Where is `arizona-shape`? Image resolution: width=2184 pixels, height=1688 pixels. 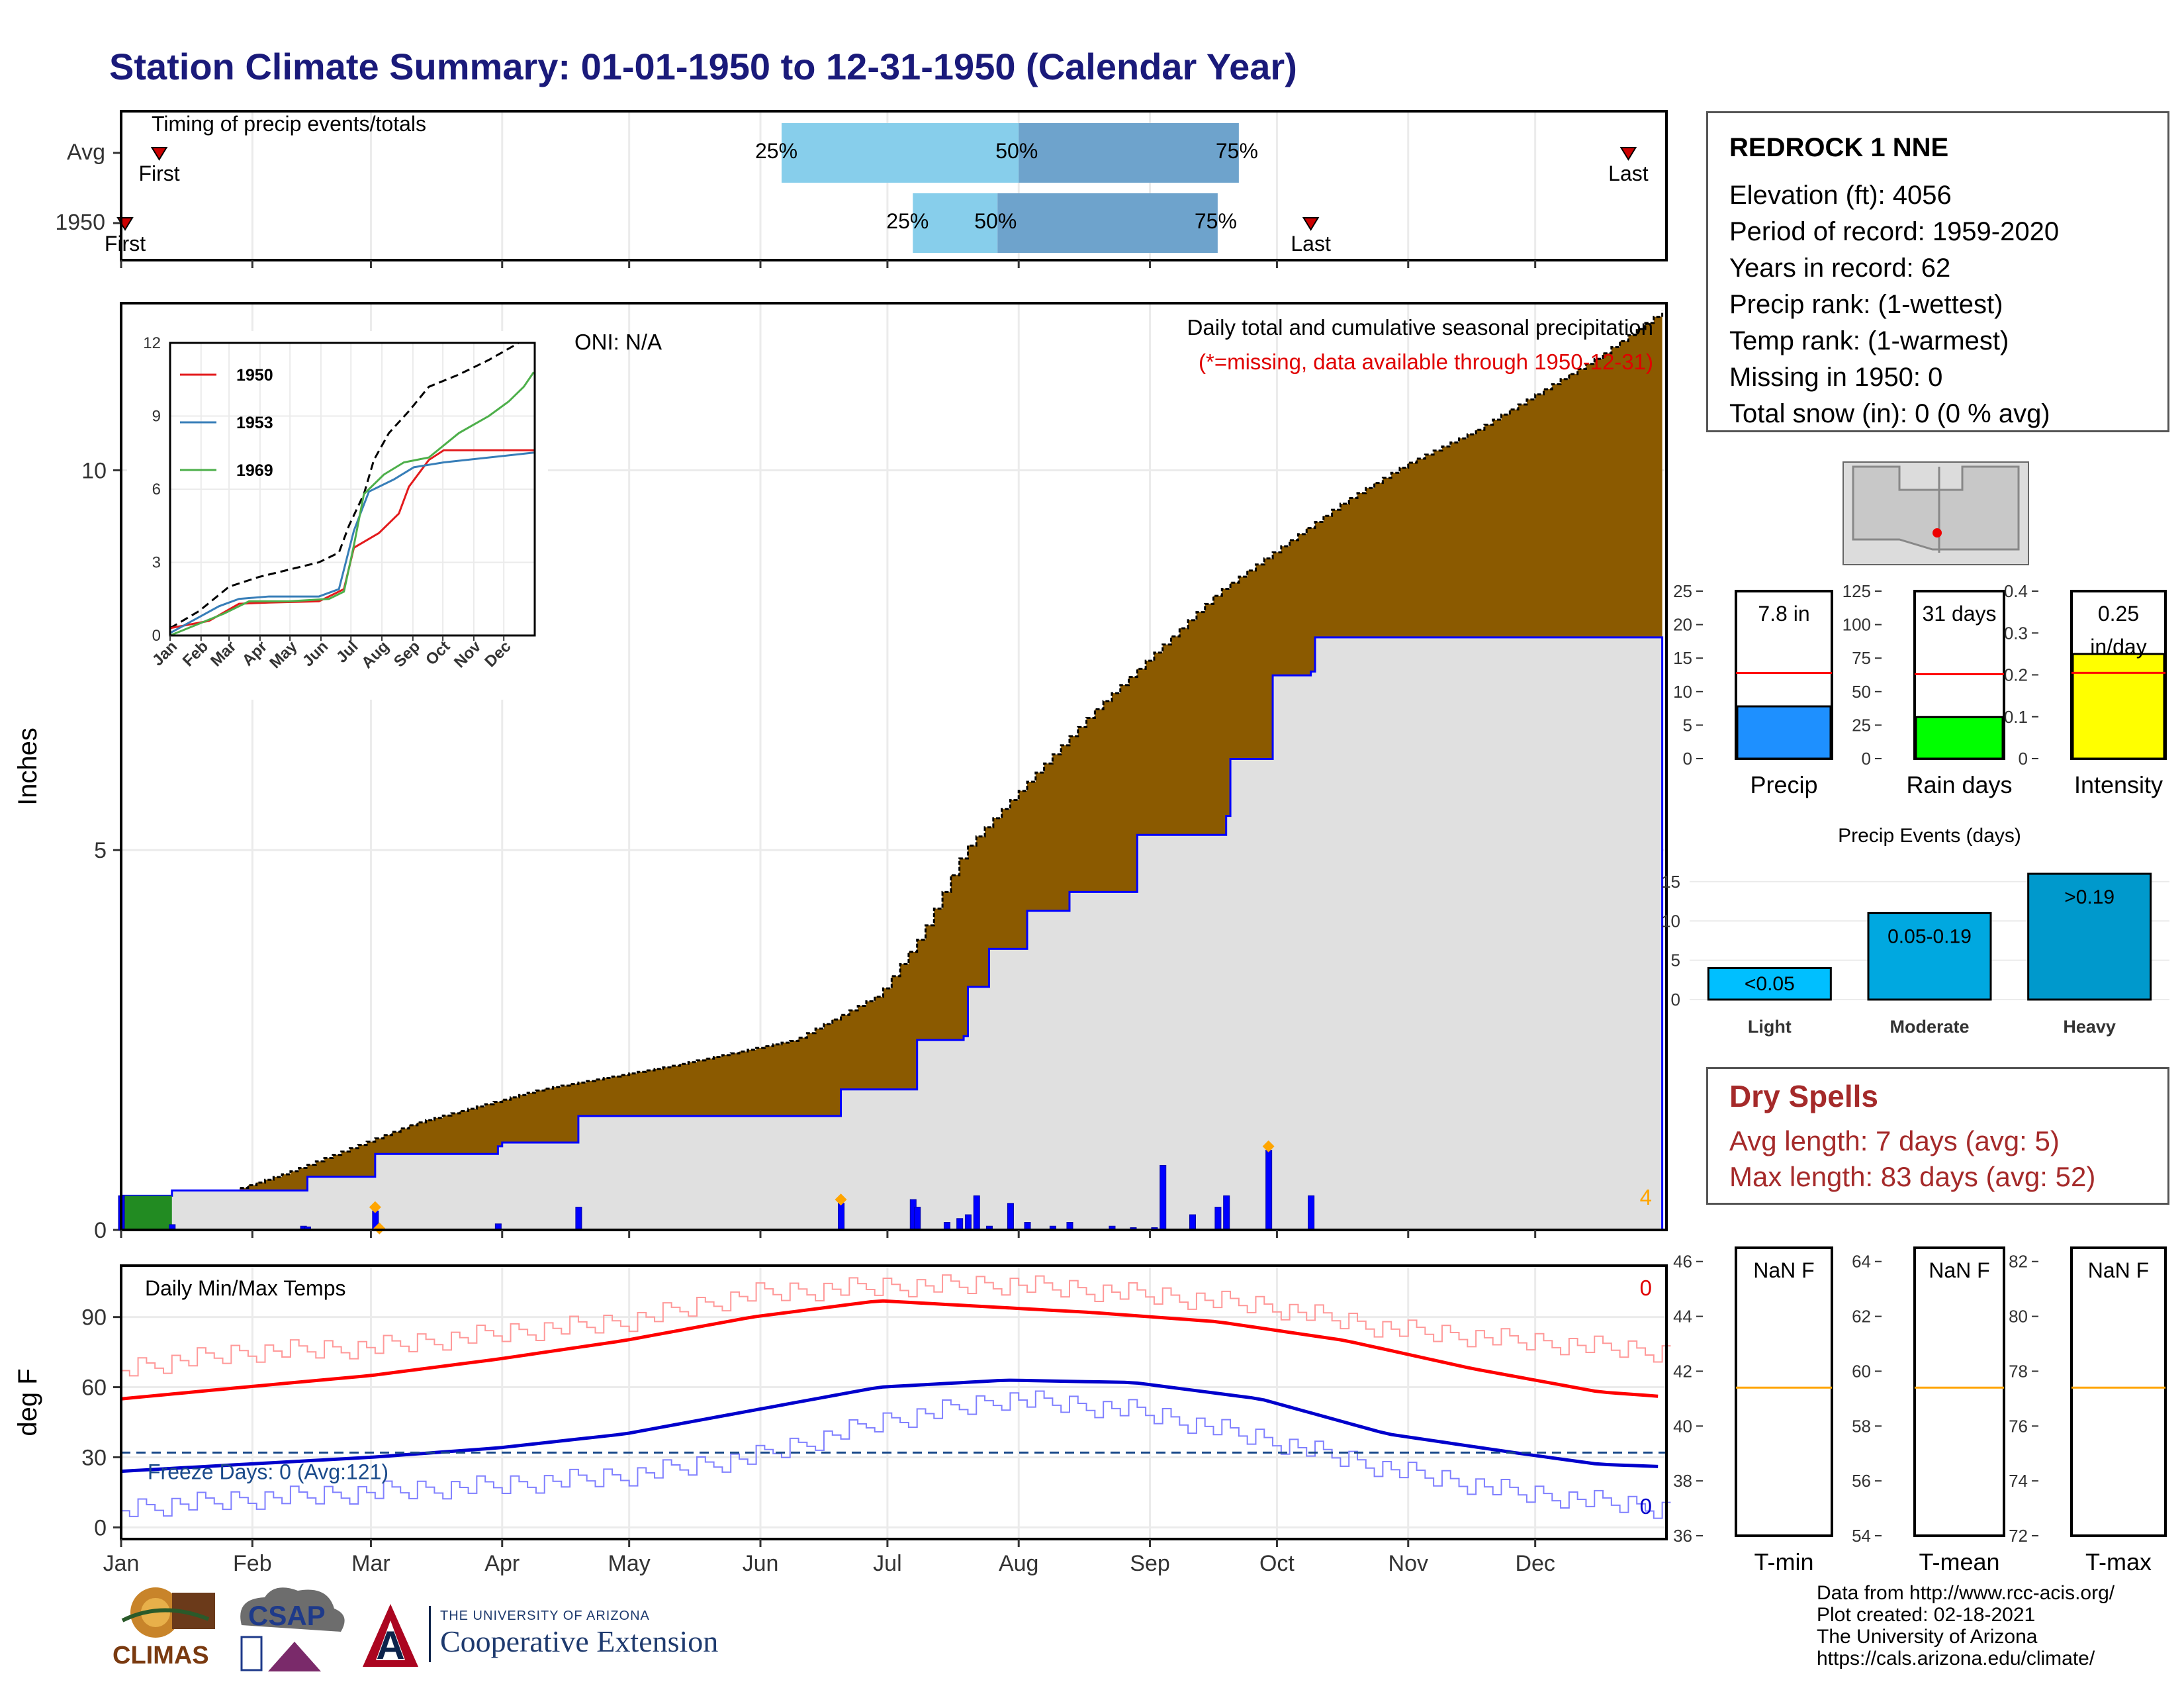
arizona-shape is located at coordinates (1936, 508).